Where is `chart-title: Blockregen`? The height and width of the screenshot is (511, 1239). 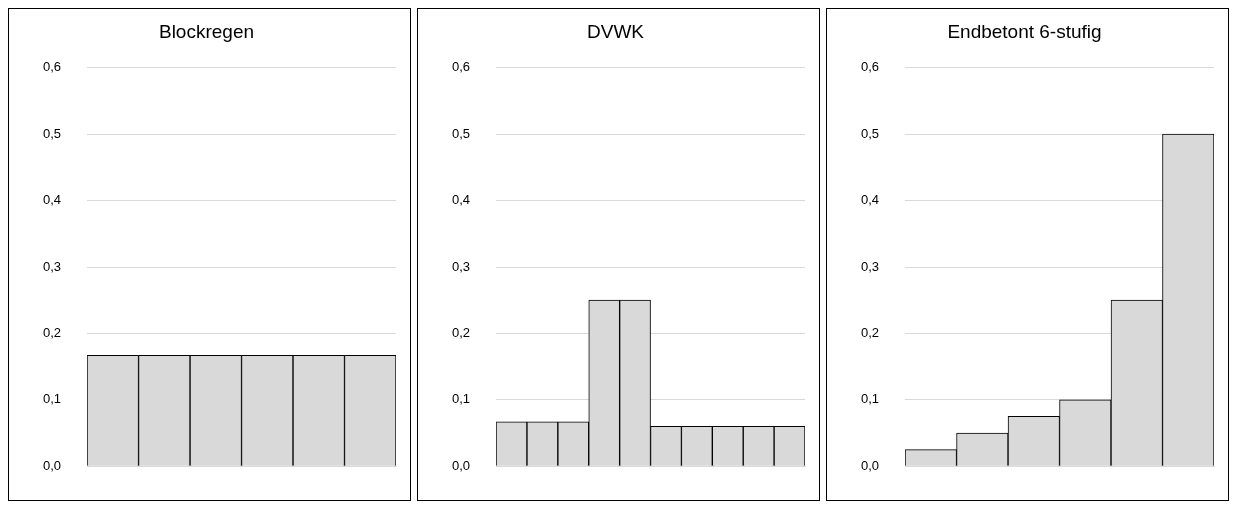
chart-title: Blockregen is located at coordinates (206, 31).